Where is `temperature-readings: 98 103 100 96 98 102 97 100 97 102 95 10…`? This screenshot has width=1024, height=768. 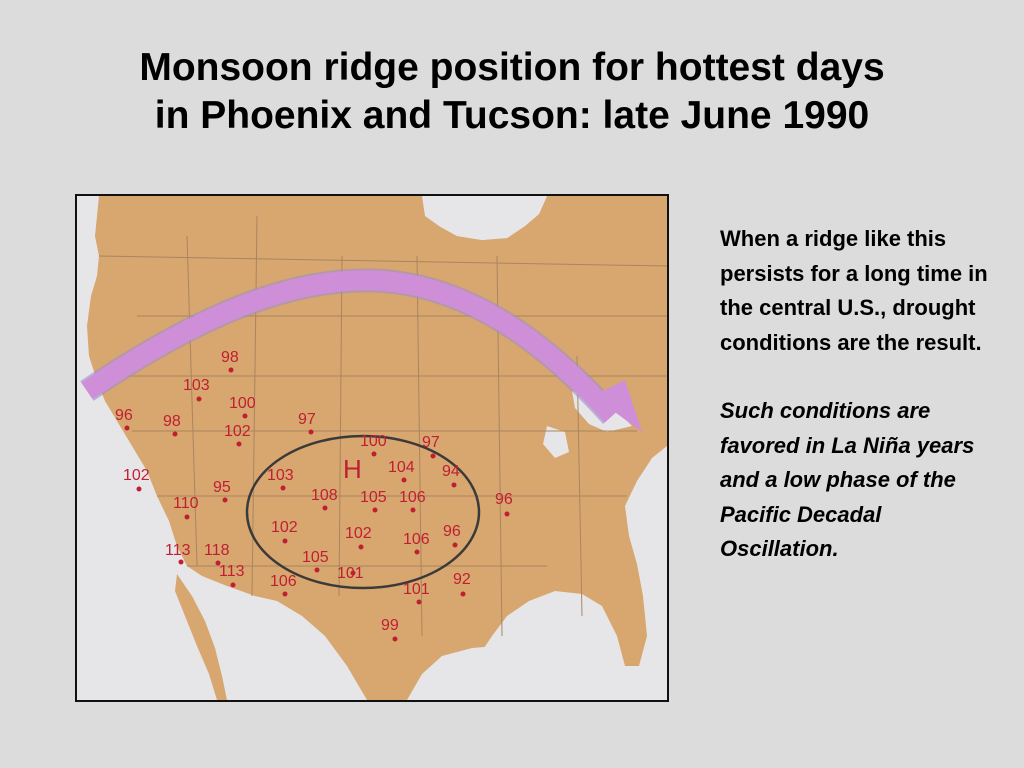 temperature-readings: 98 103 100 96 98 102 97 100 97 102 95 10… is located at coordinates (314, 495).